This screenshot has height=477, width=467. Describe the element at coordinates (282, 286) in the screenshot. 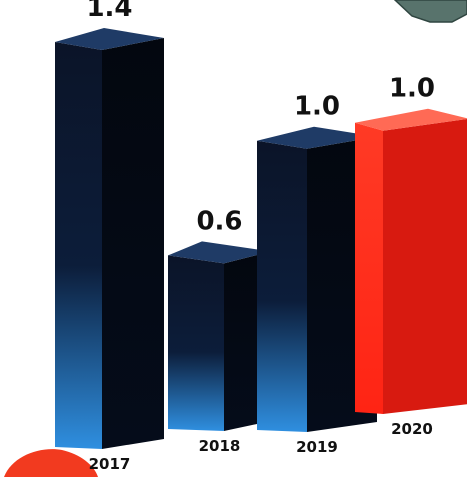

I see `bar-front-2019` at that location.